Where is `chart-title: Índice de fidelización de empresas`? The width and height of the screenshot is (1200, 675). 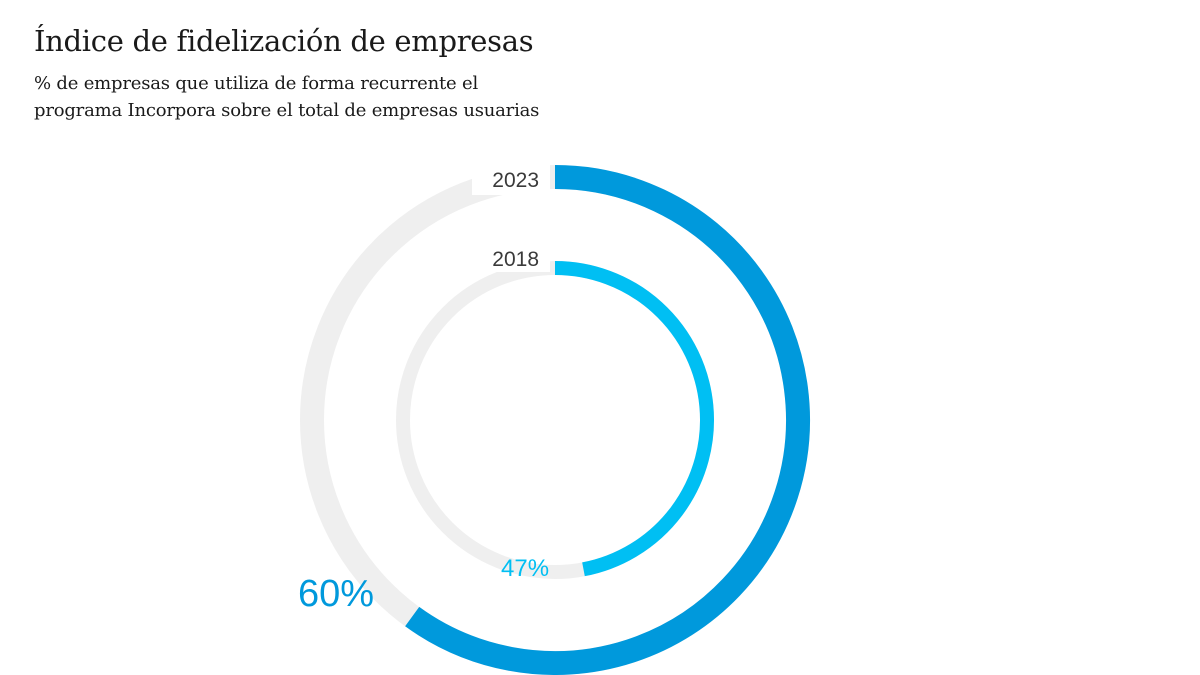 chart-title: Índice de fidelización de empresas is located at coordinates (284, 41).